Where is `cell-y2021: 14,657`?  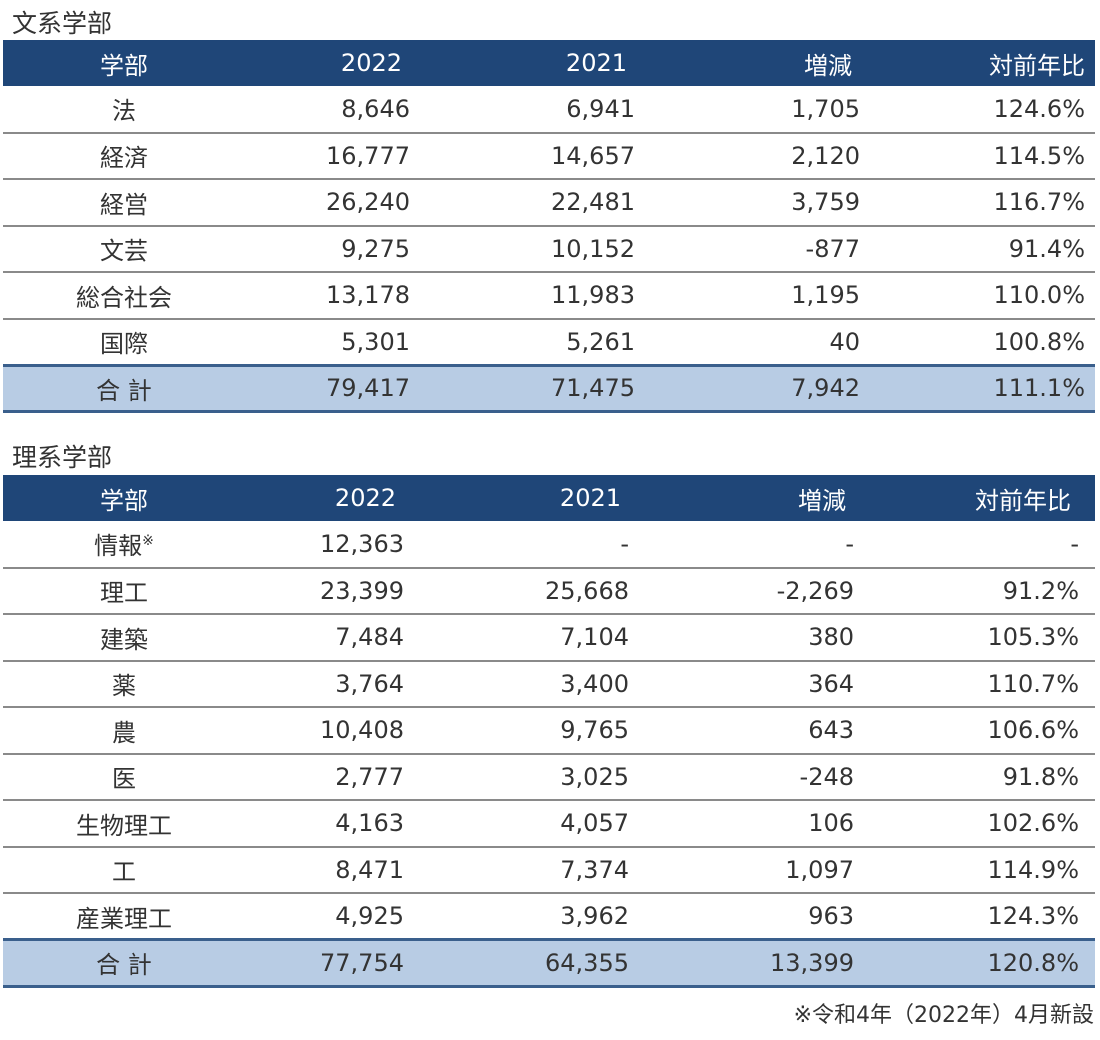 cell-y2021: 14,657 is located at coordinates (532, 156).